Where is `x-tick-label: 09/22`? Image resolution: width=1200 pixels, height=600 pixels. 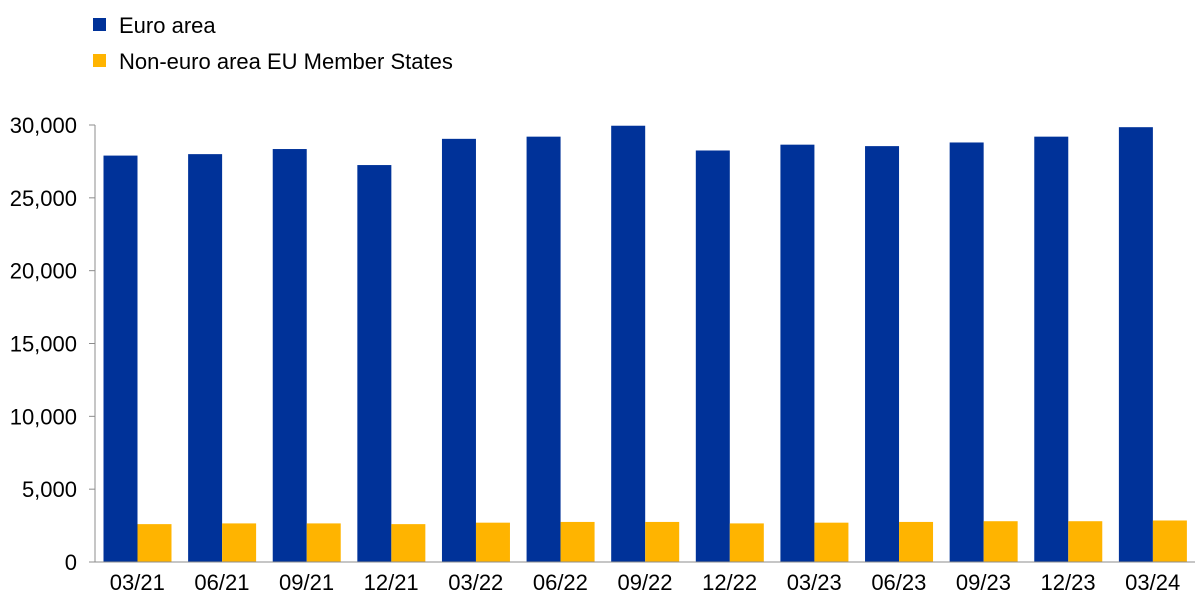 x-tick-label: 09/22 is located at coordinates (644, 582).